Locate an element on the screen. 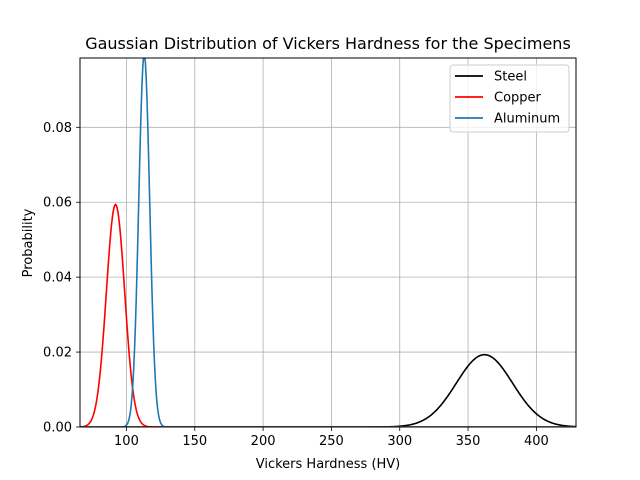 This screenshot has width=640, height=480. x-tick-label: 350 is located at coordinates (468, 441).